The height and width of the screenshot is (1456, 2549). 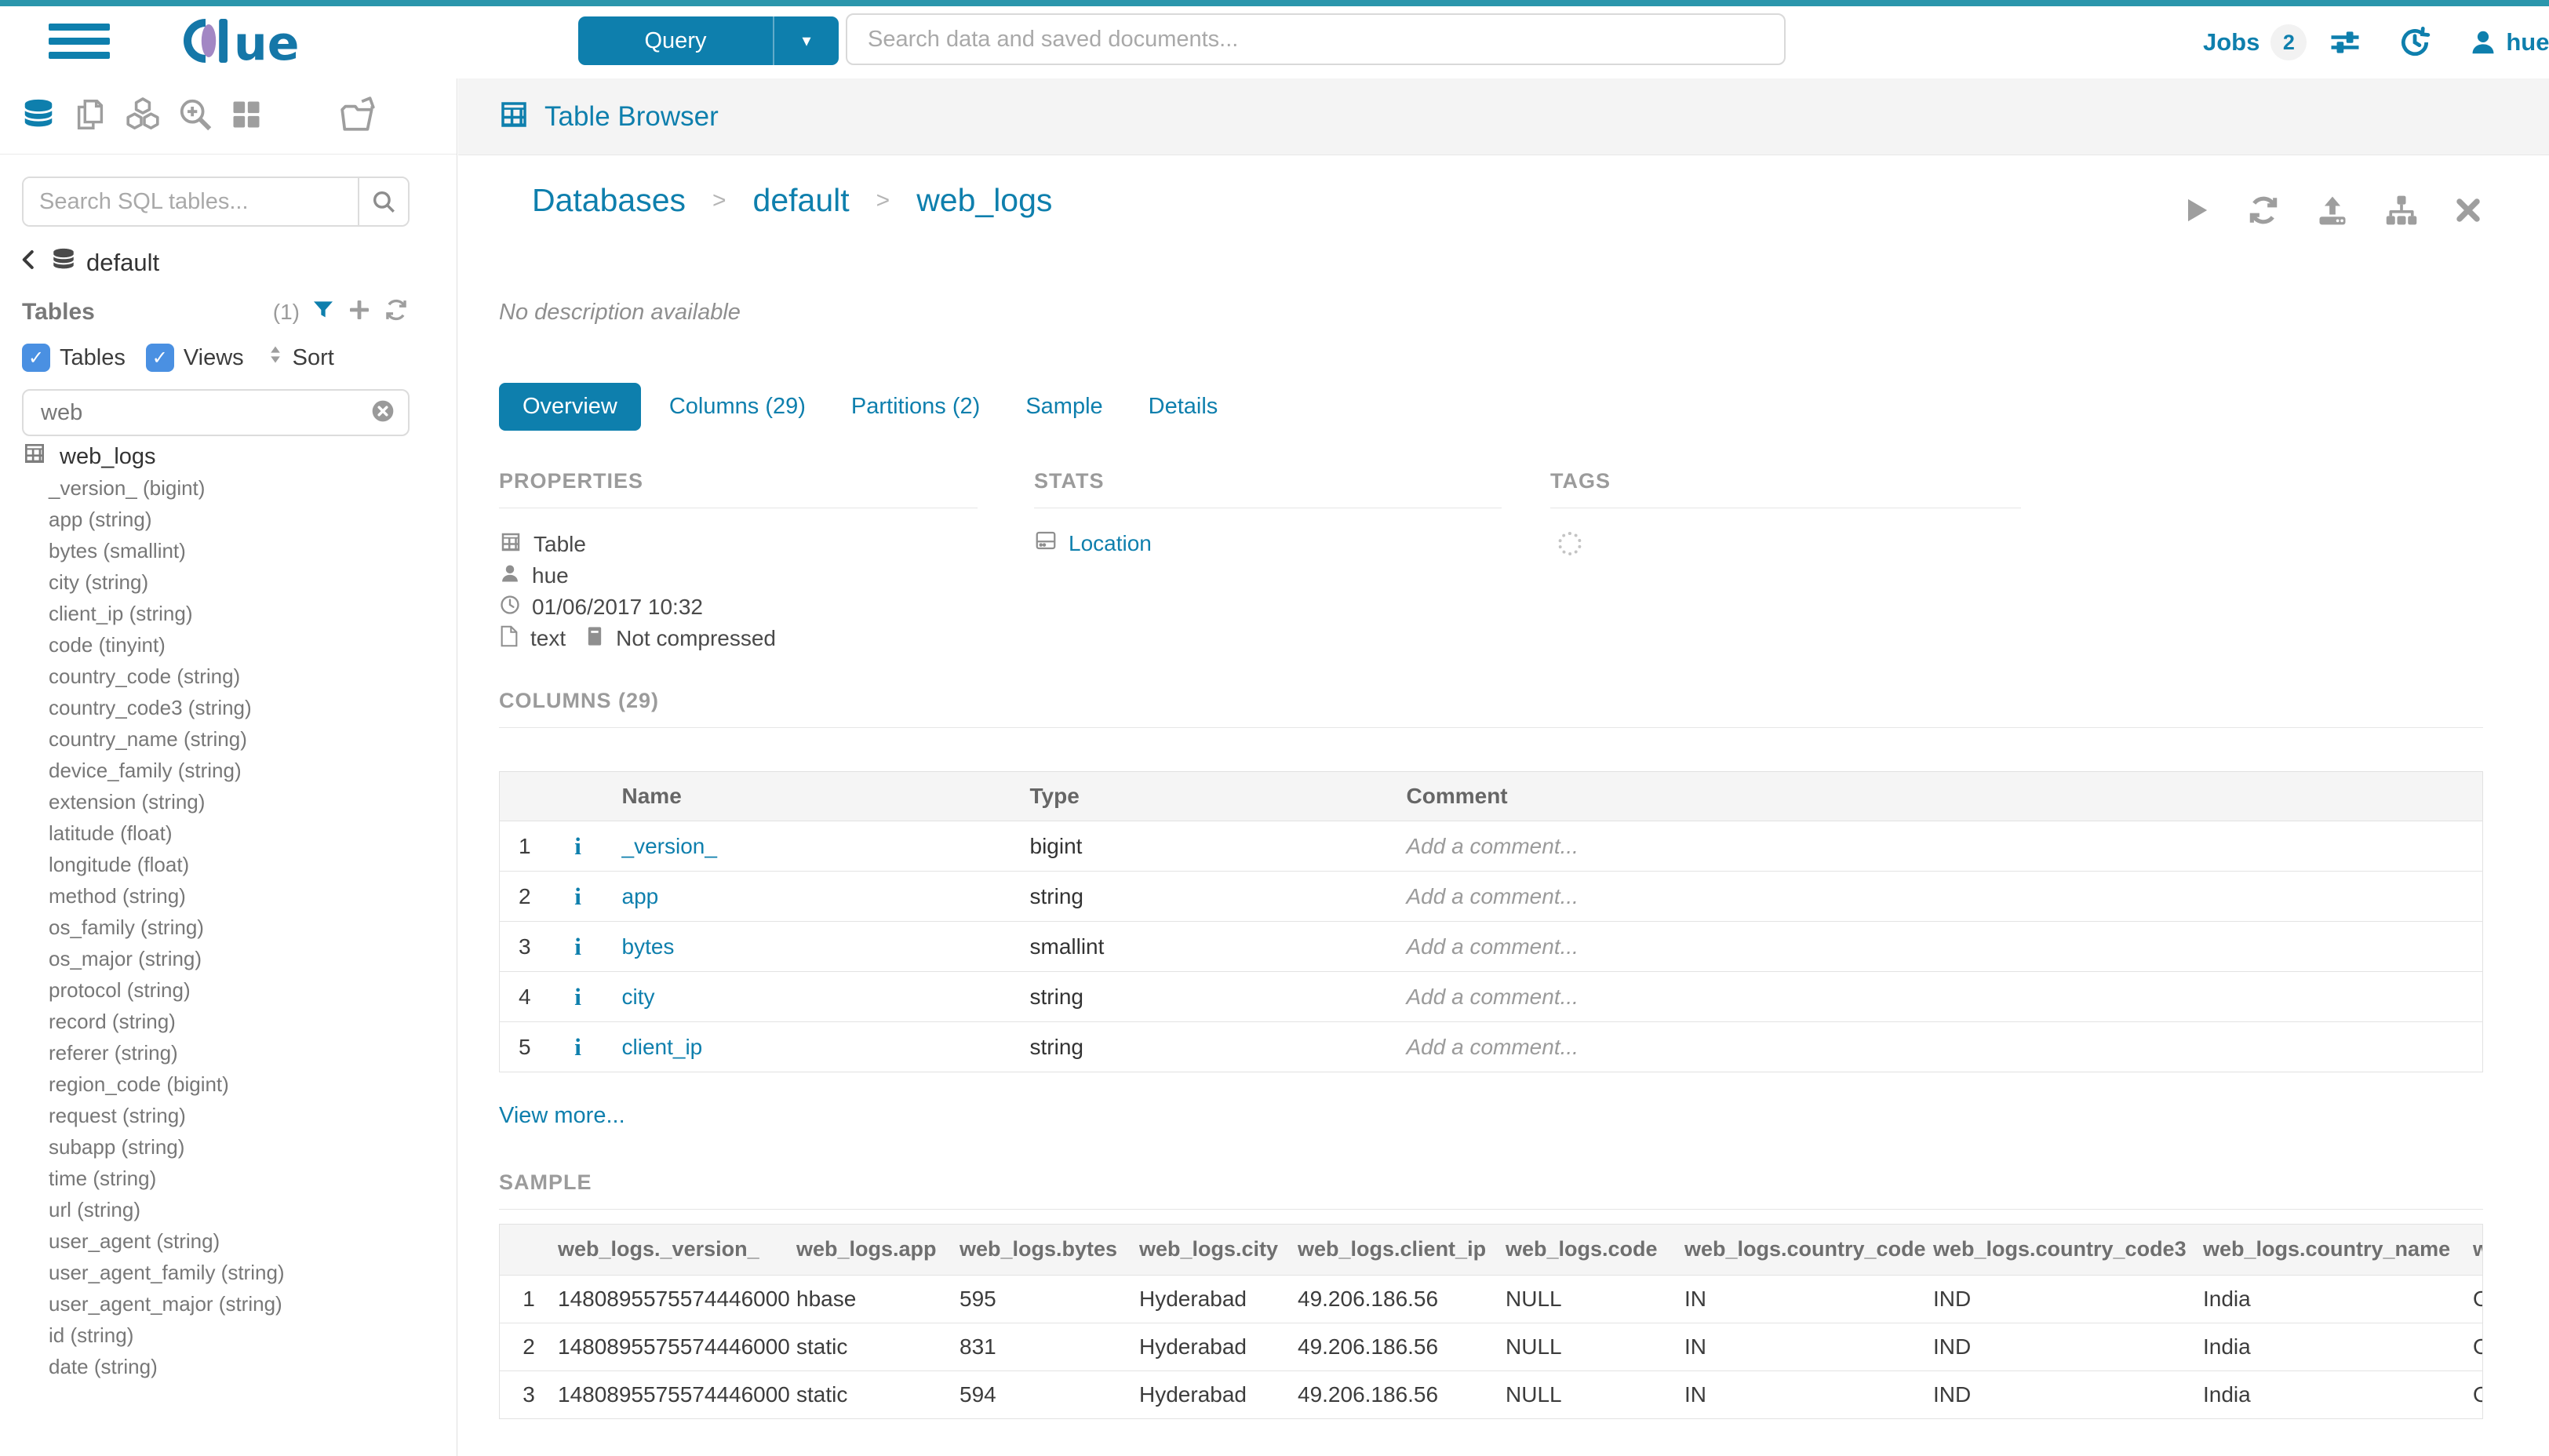 What do you see at coordinates (984, 200) in the screenshot?
I see `breadcrumb-web-logs: web_logs` at bounding box center [984, 200].